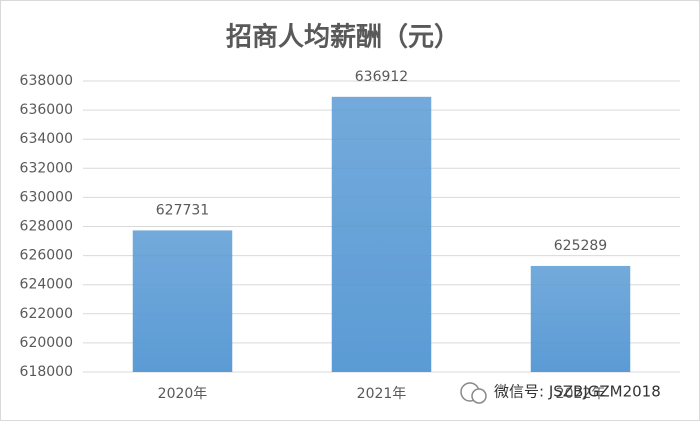 The image size is (700, 421). Describe the element at coordinates (580, 246) in the screenshot. I see `data-label: 625289` at that location.